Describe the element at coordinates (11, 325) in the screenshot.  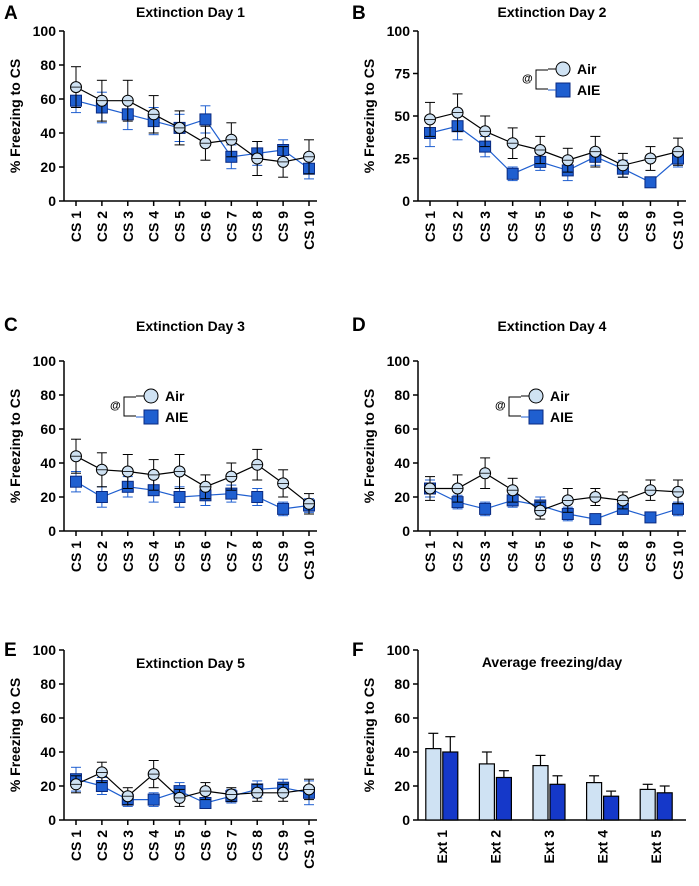
I see `panel-letter: C` at that location.